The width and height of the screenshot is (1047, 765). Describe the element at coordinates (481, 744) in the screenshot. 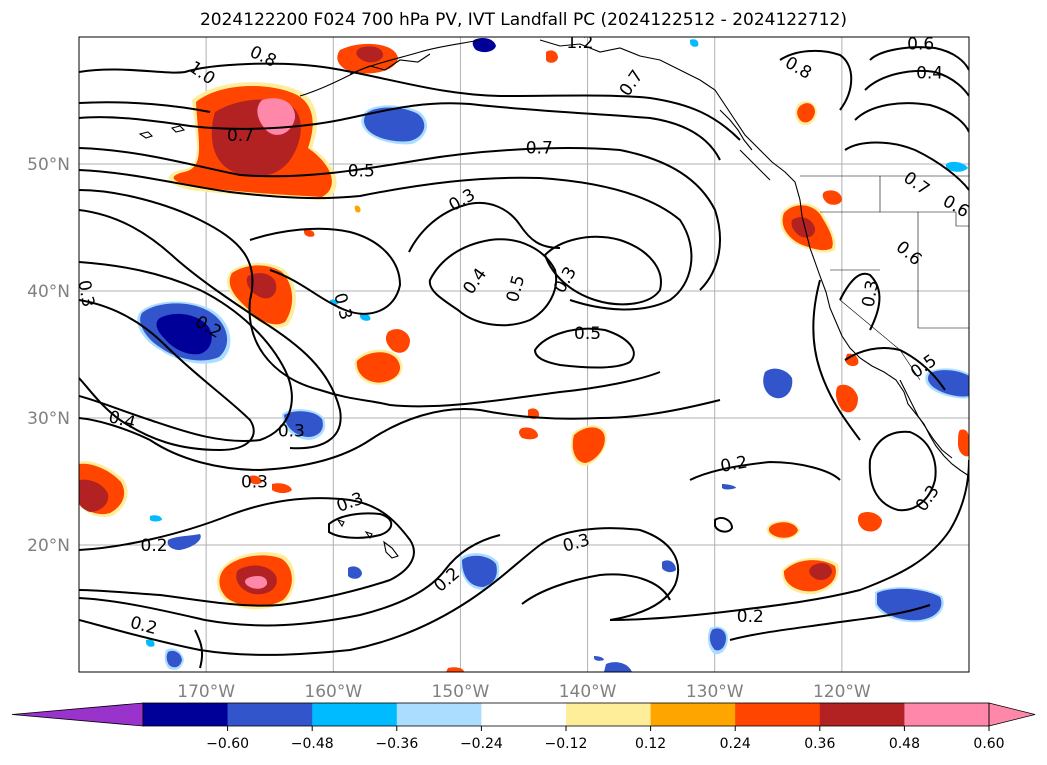

I see `colorbar-tick-label: −0.24` at that location.